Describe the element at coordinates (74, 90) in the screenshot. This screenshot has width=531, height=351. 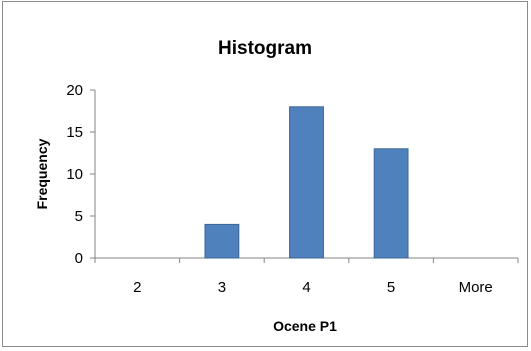
I see `y-tick-label: 20` at that location.